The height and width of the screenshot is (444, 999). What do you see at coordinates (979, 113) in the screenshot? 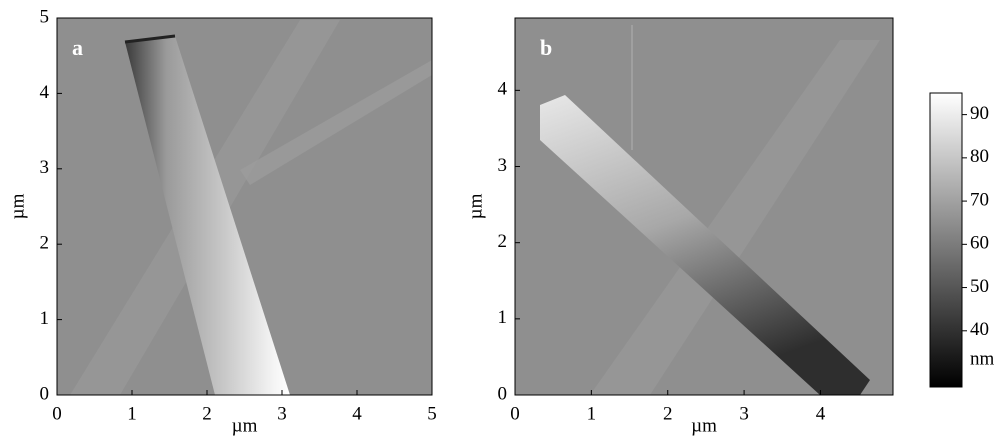
I see `colorbar-tick-label: 90` at bounding box center [979, 113].